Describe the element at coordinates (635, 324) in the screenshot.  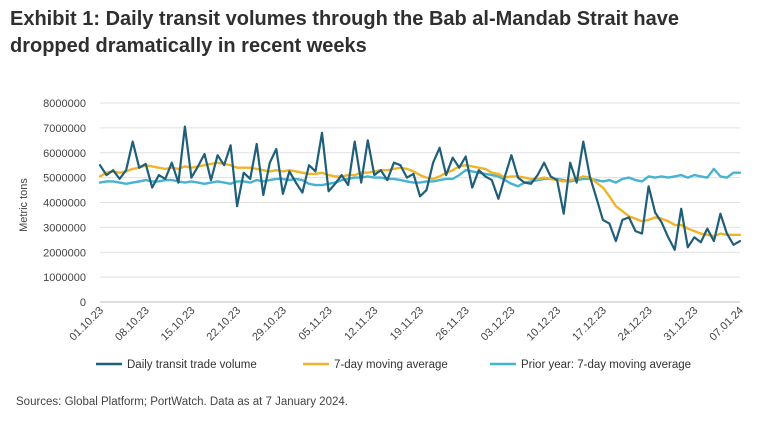
I see `x-tick-label: 24.12.23` at that location.